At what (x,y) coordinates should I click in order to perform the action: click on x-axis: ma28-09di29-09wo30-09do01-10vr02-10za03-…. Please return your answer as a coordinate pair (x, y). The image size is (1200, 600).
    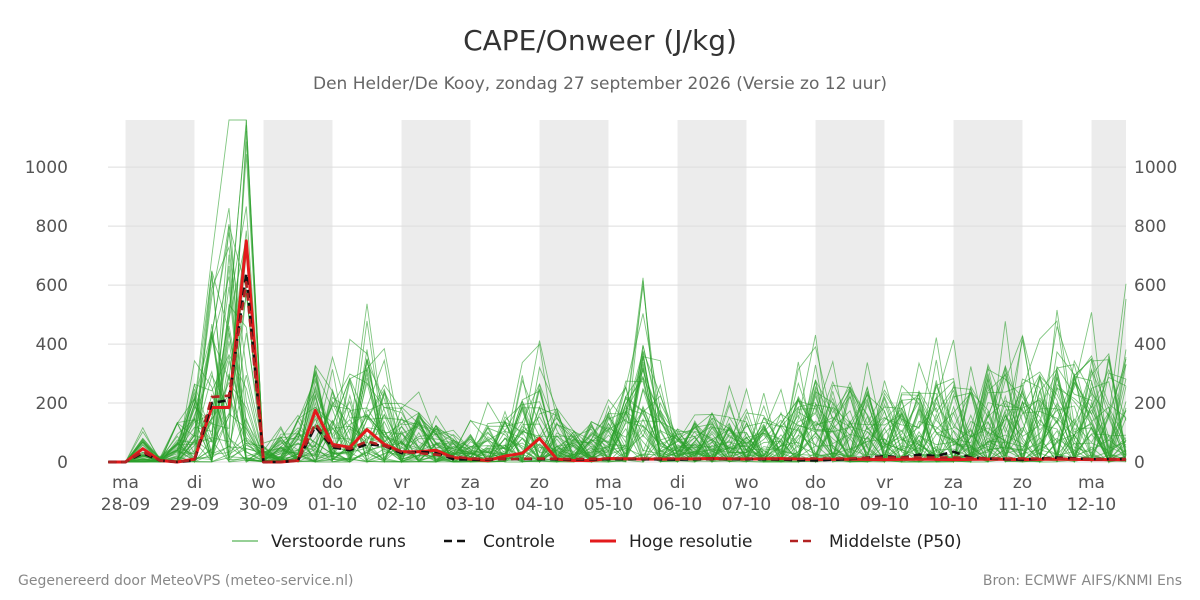
    Looking at the image, I should click on (608, 494).